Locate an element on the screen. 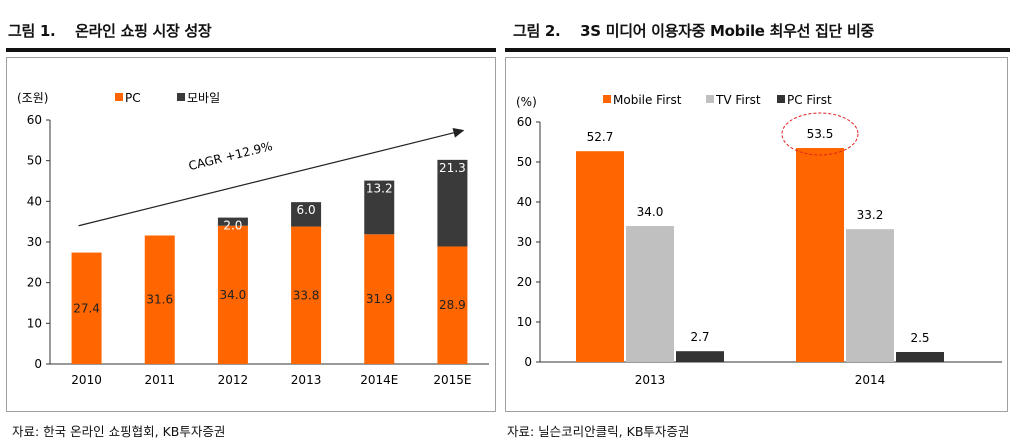 This screenshot has width=1024, height=448. figure-1-source: 자료: 한국 온라인 쇼핑협회, KB투자증권 is located at coordinates (119, 431).